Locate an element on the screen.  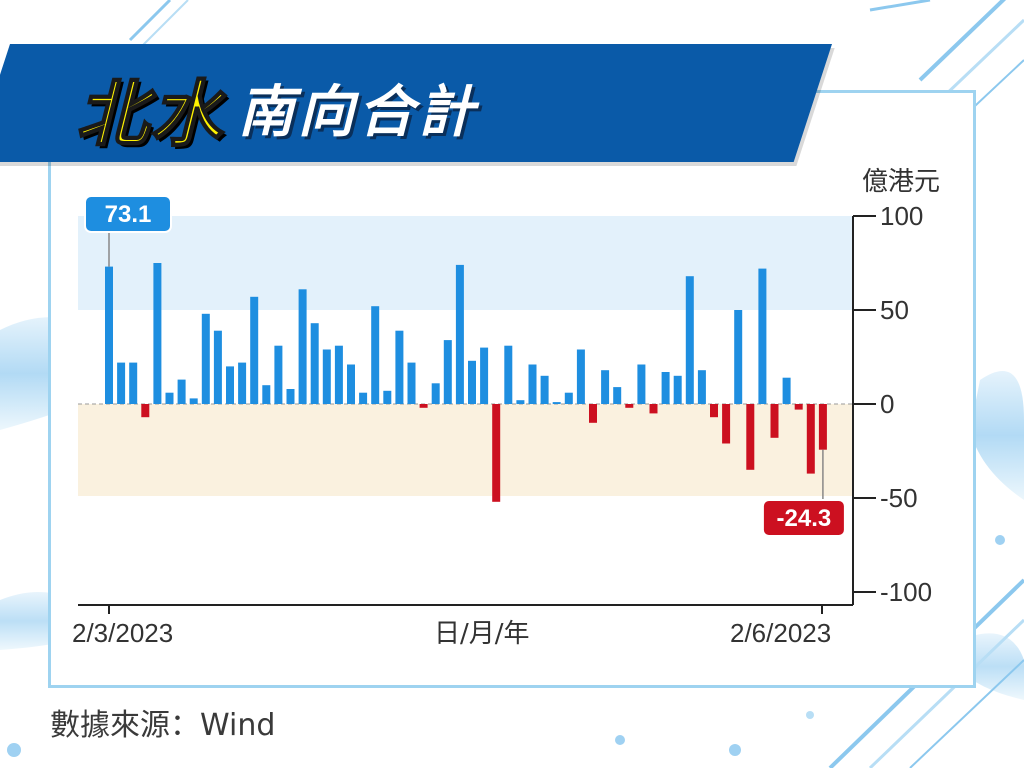
y-axis-unit: 億港元 is located at coordinates (901, 182).